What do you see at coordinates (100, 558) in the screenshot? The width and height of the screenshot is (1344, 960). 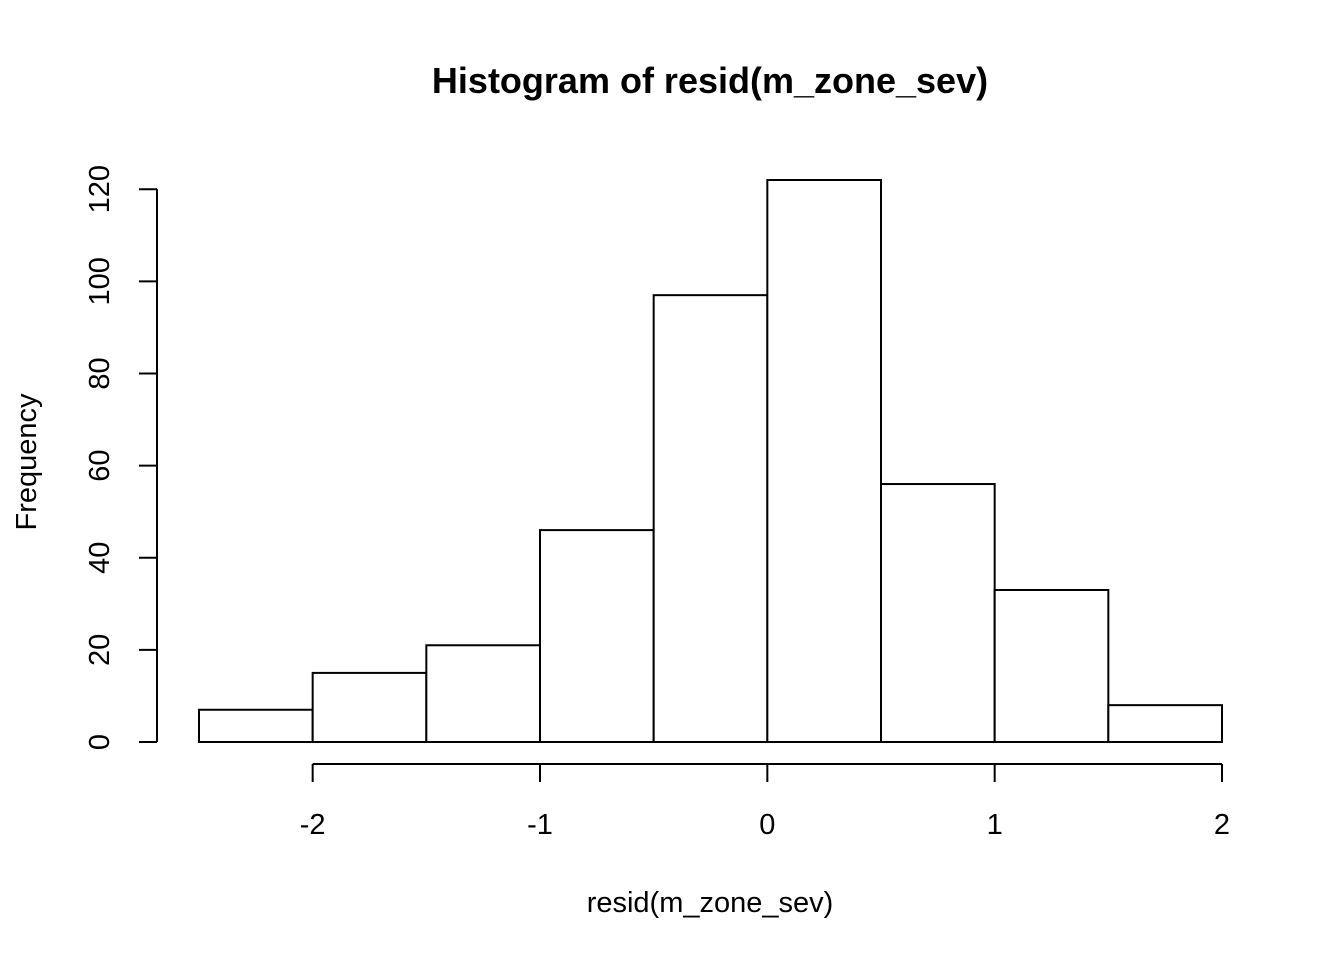 I see `y-tick-label: 40` at bounding box center [100, 558].